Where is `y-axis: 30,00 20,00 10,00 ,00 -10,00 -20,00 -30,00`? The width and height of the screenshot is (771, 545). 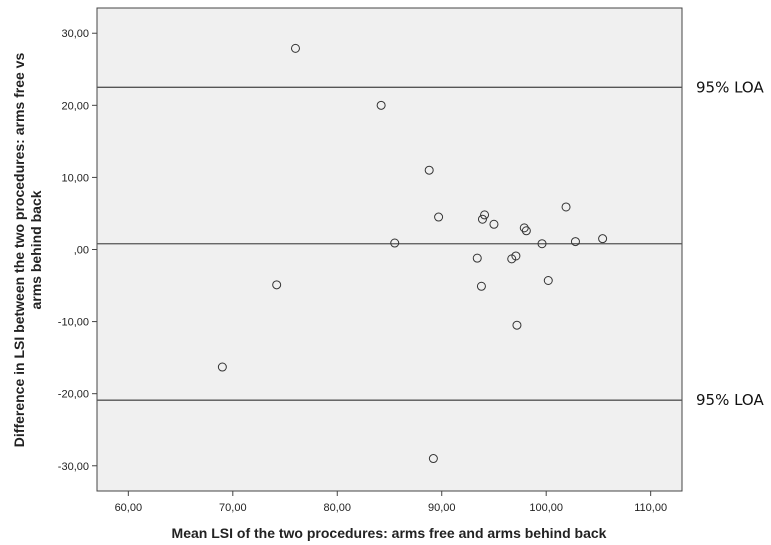 y-axis: 30,00 20,00 10,00 ,00 -10,00 -20,00 -30,00 is located at coordinates (77, 250).